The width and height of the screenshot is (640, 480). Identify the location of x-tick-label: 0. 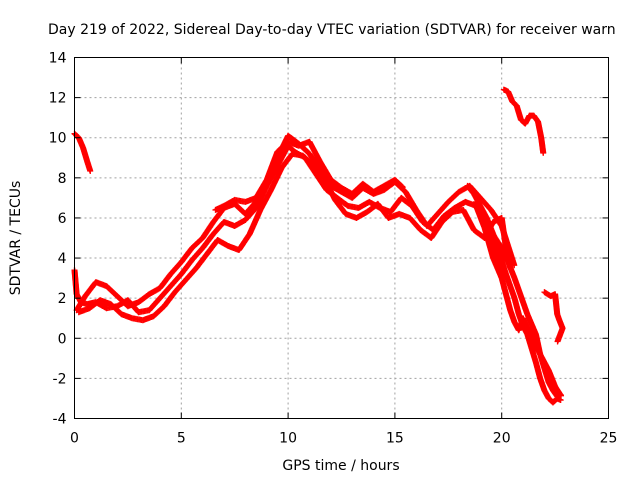
(74, 439).